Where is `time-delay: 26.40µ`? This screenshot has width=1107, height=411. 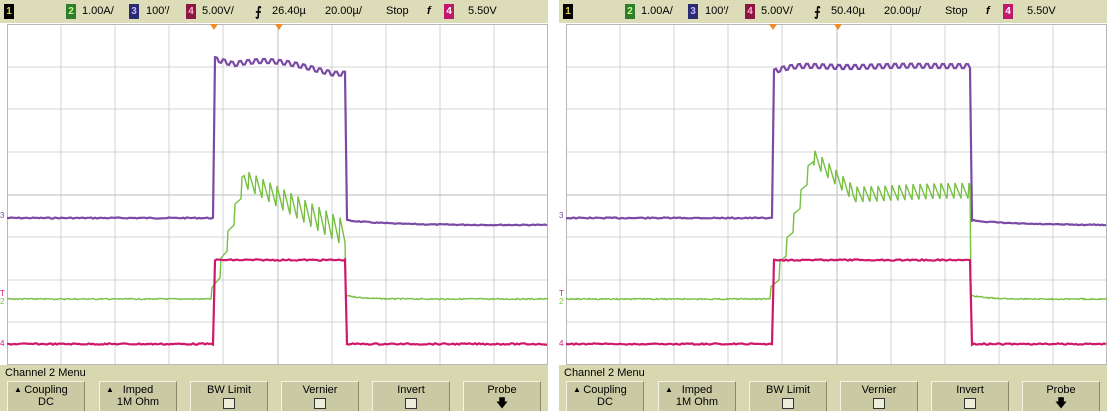 time-delay: 26.40µ is located at coordinates (289, 11).